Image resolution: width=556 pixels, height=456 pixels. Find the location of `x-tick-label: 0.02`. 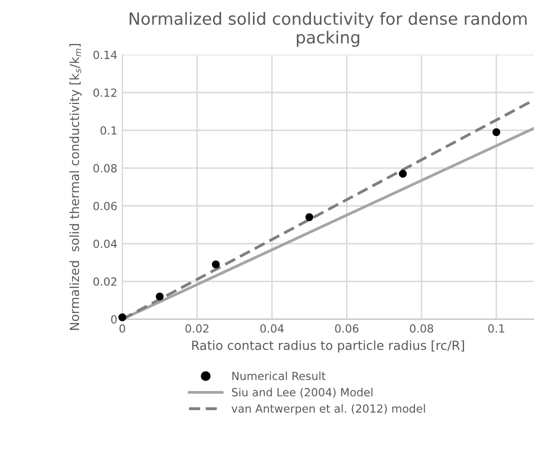

x-tick-label: 0.02 is located at coordinates (196, 328).